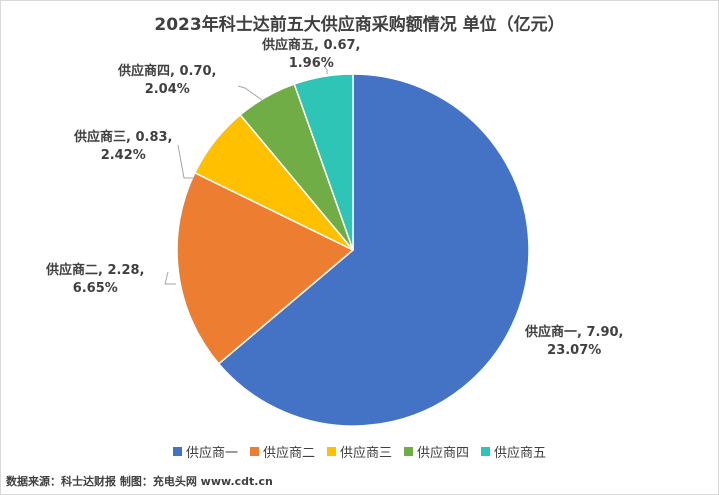 The width and height of the screenshot is (719, 495). What do you see at coordinates (123, 155) in the screenshot?
I see `data-label-percent: 2.42%` at bounding box center [123, 155].